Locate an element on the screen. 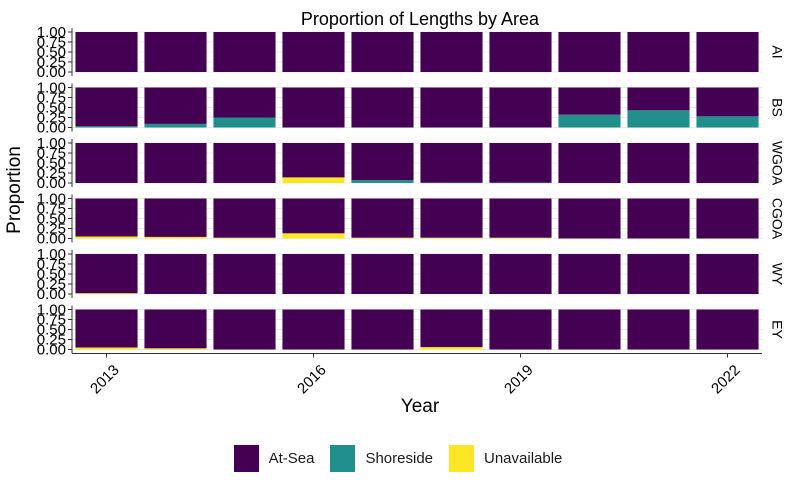 The width and height of the screenshot is (796, 497). bar-wy-2014-at-sea is located at coordinates (175, 274).